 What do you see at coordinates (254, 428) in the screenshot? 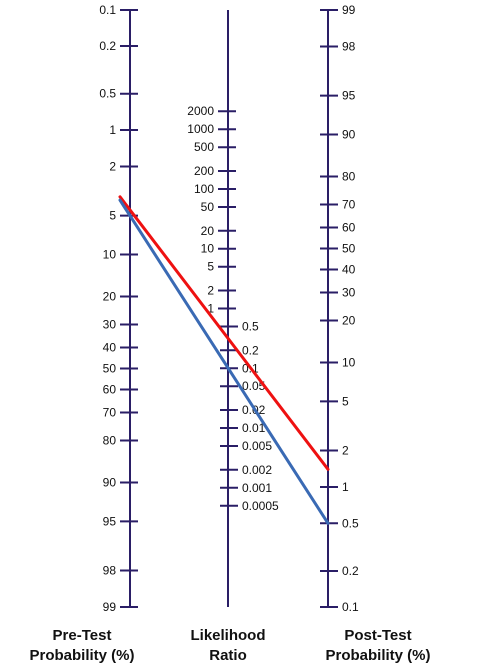
I see `lr-tick-label-low-5: 0.01` at bounding box center [254, 428].